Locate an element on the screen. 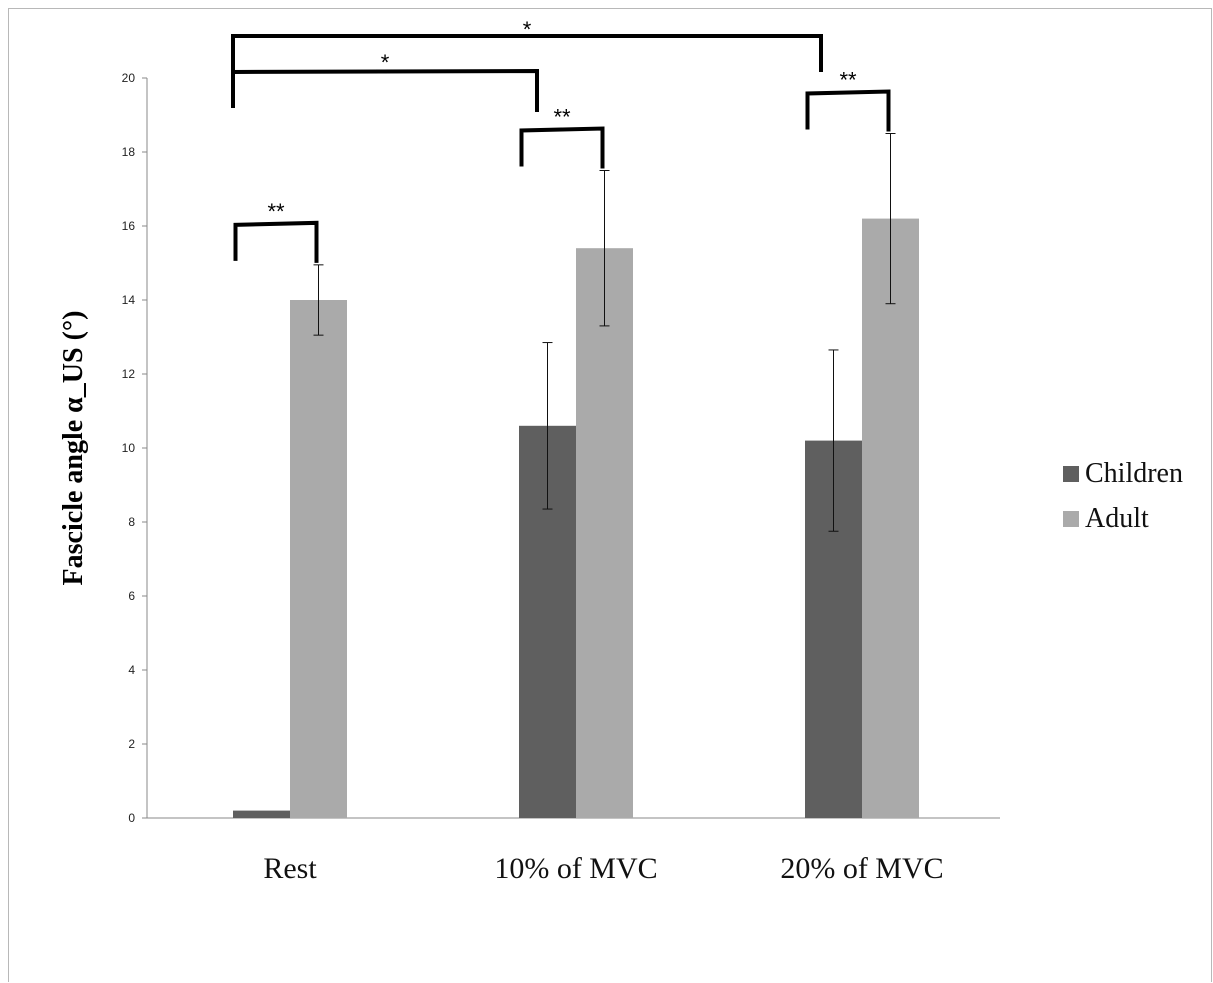 The image size is (1213, 983). y-tick-label: 20 is located at coordinates (129, 78).